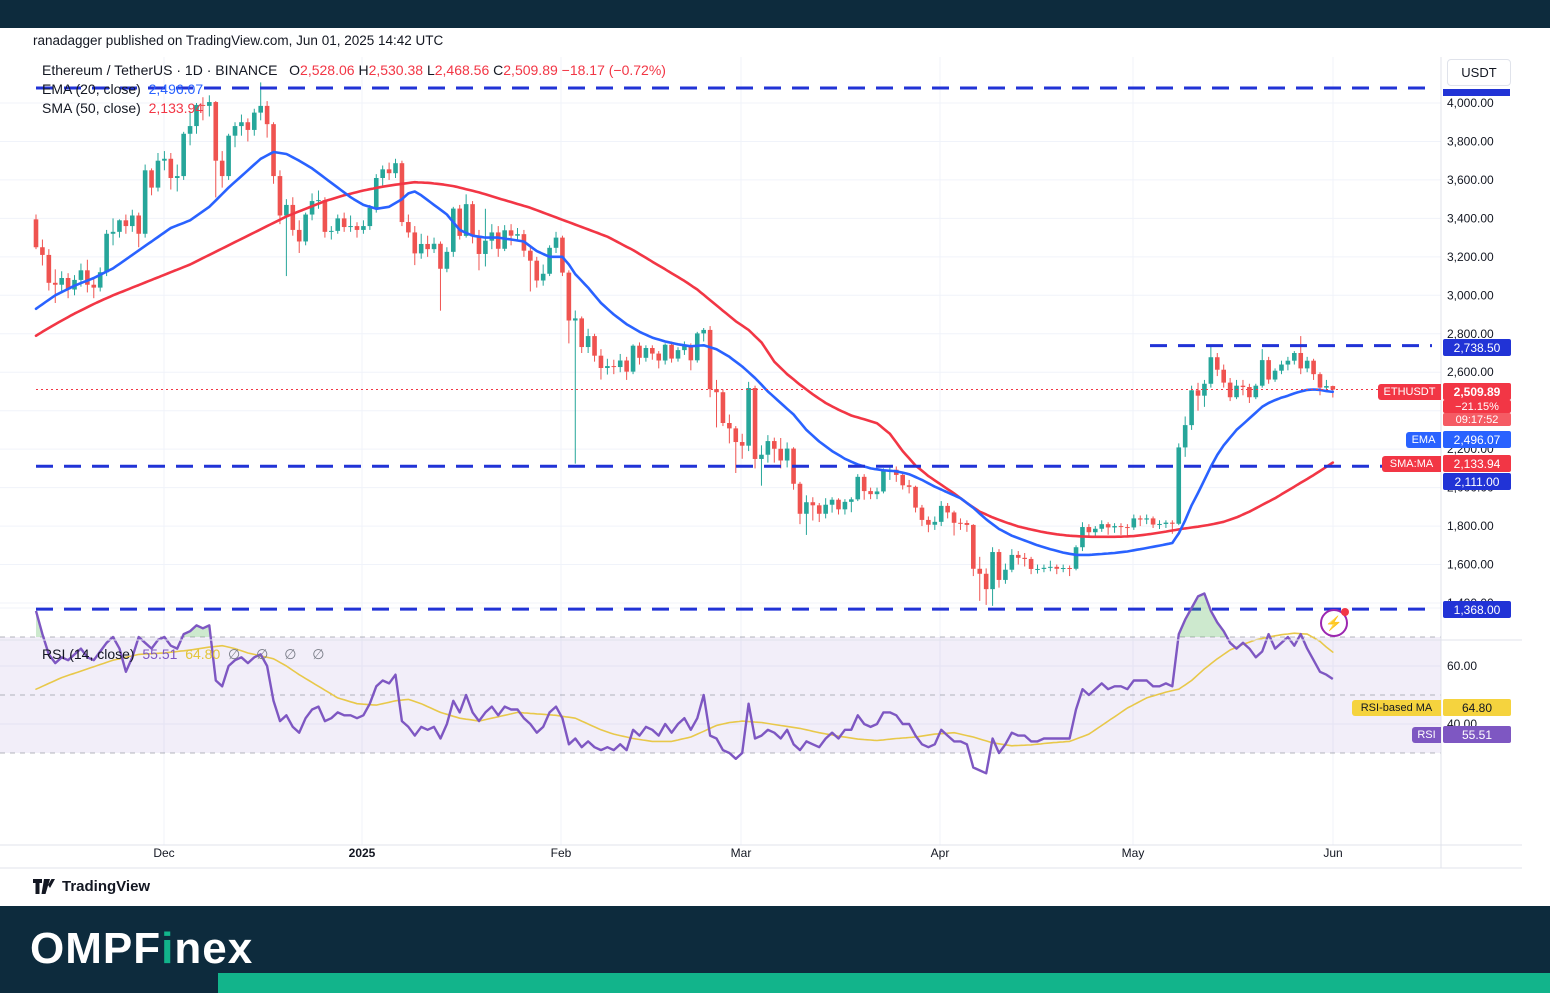  I want to click on currency-toggle-button: USDT, so click(1479, 72).